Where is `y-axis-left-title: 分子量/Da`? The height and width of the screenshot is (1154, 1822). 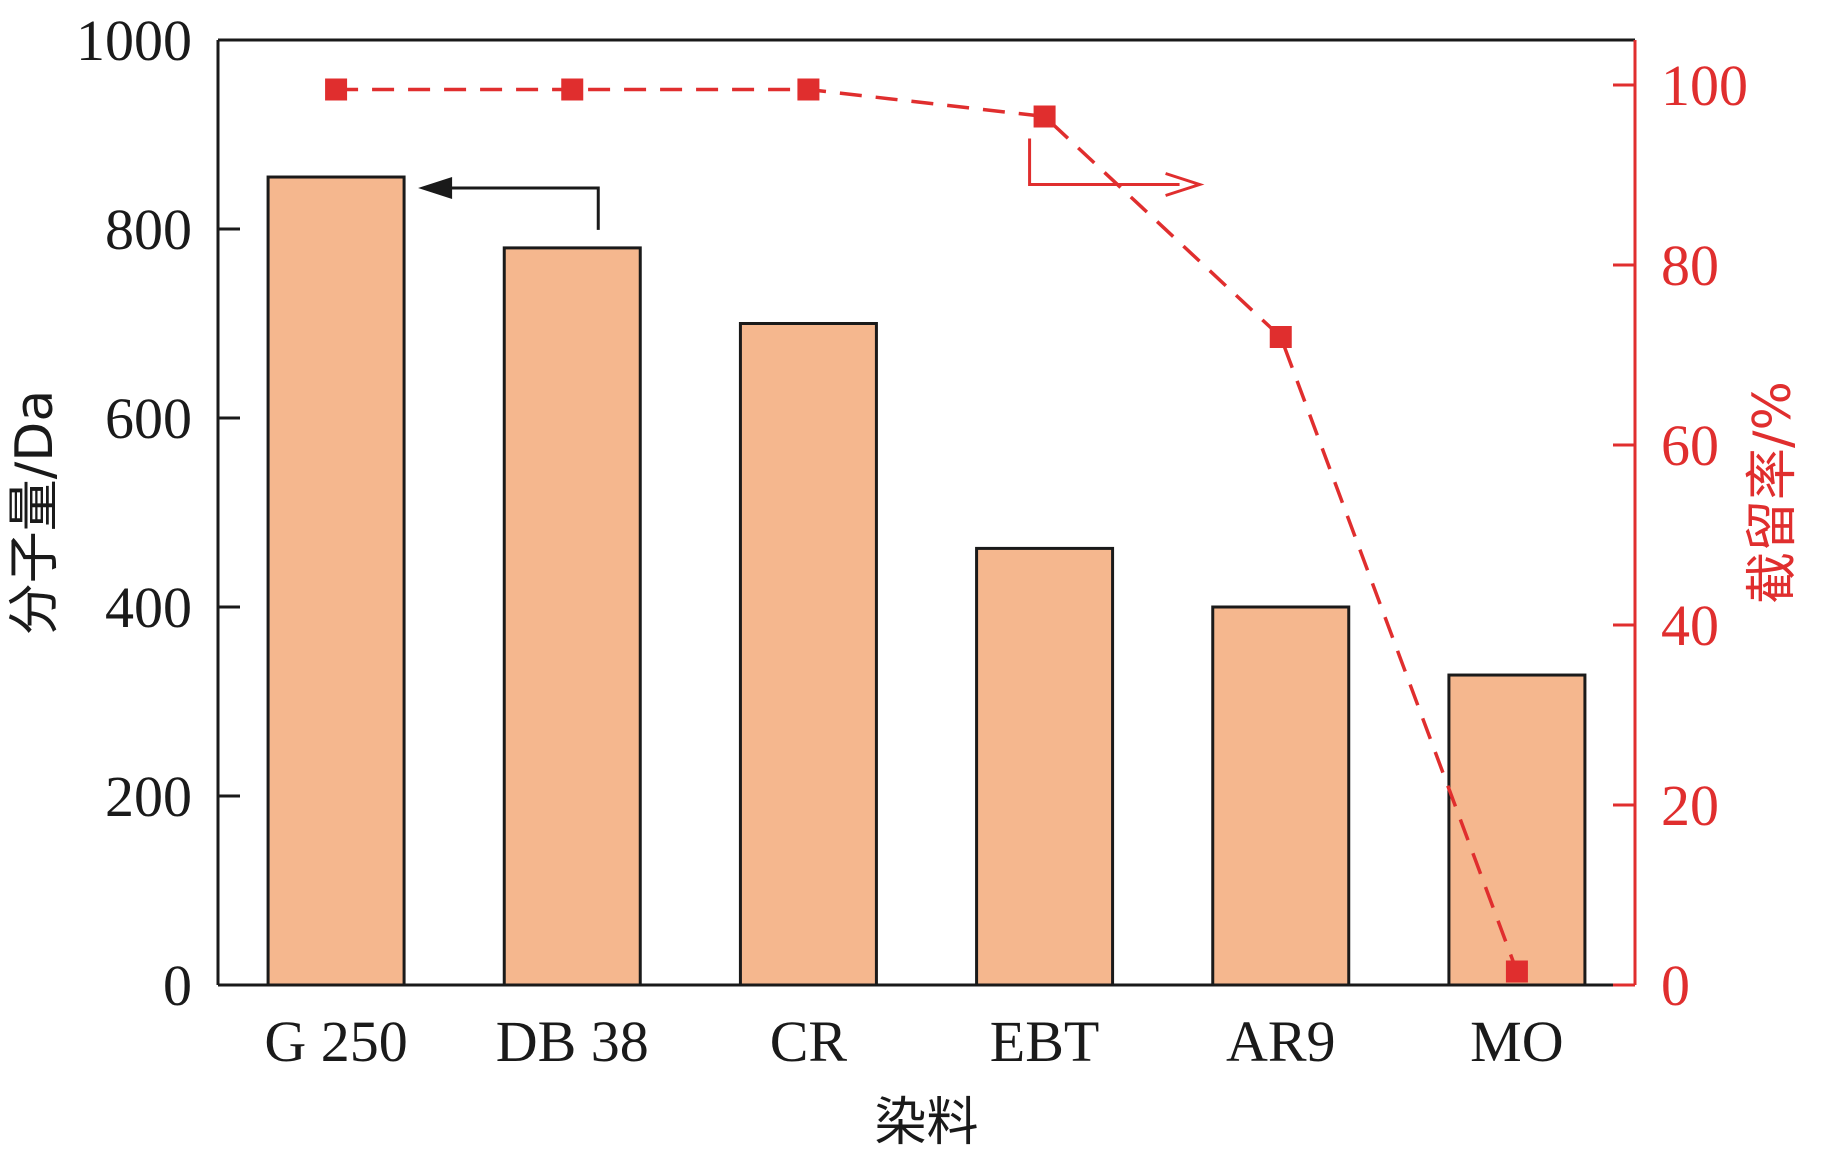 y-axis-left-title: 分子量/Da is located at coordinates (35, 512).